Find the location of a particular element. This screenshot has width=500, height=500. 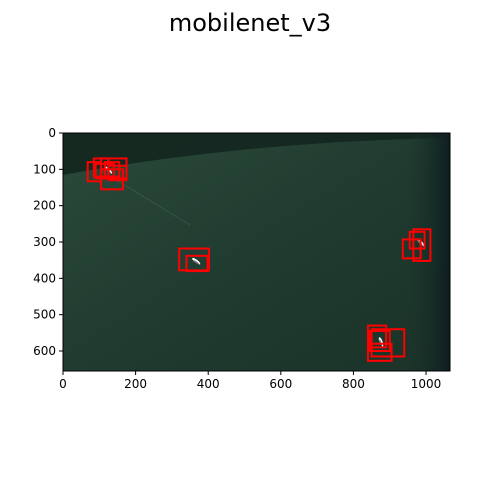

x-tick-label: 1000 is located at coordinates (426, 384).